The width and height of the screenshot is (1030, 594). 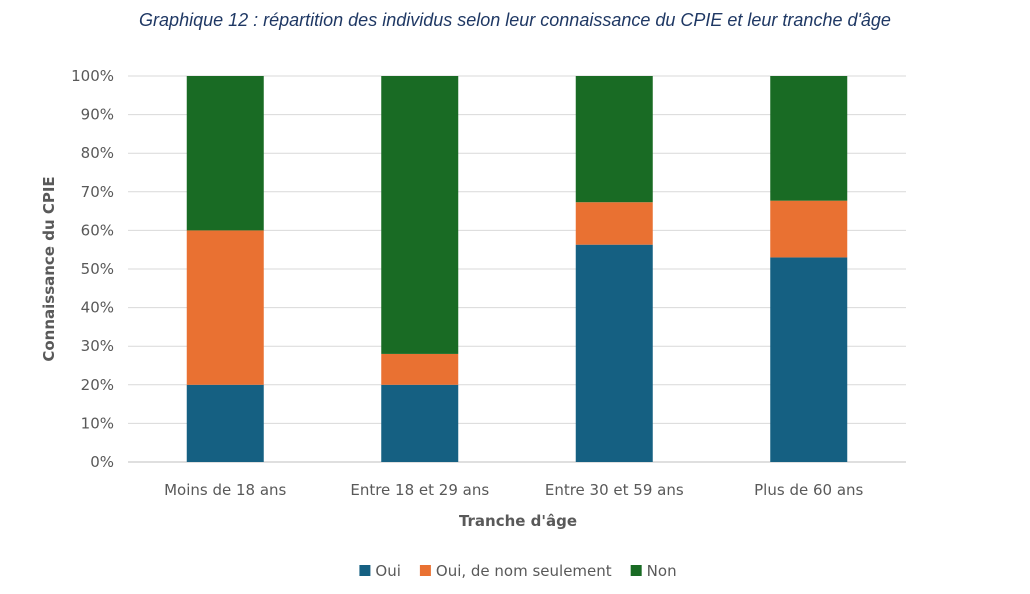 I want to click on legend-item: Oui, so click(x=380, y=571).